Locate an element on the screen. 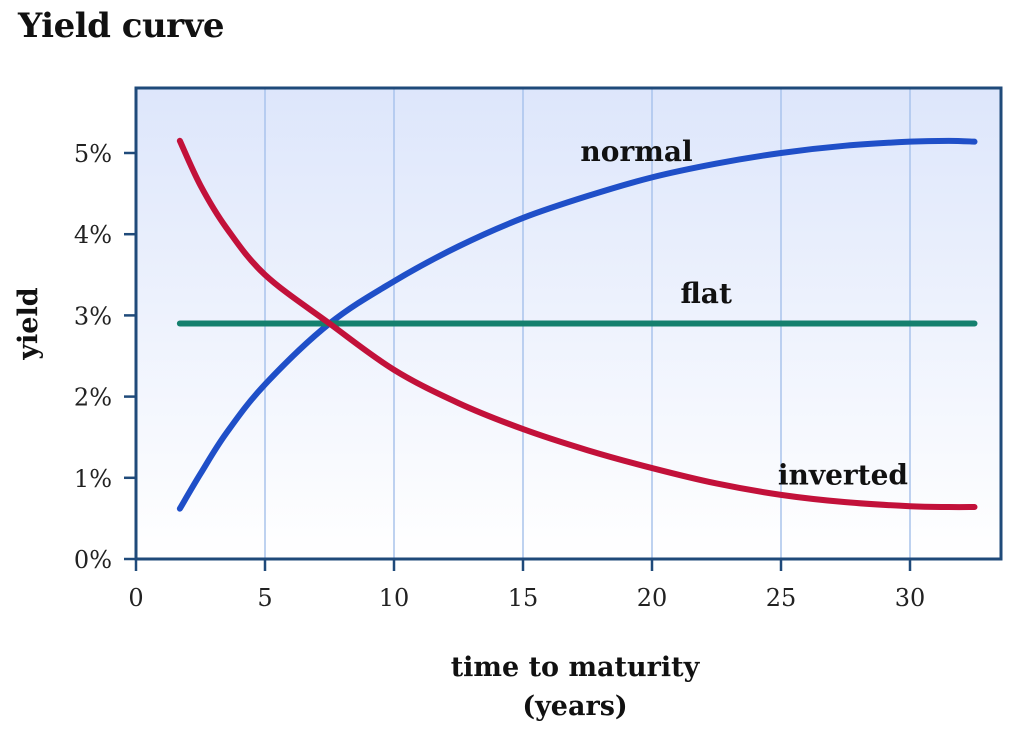 This screenshot has width=1024, height=738. series-label-normal: normal is located at coordinates (636, 151).